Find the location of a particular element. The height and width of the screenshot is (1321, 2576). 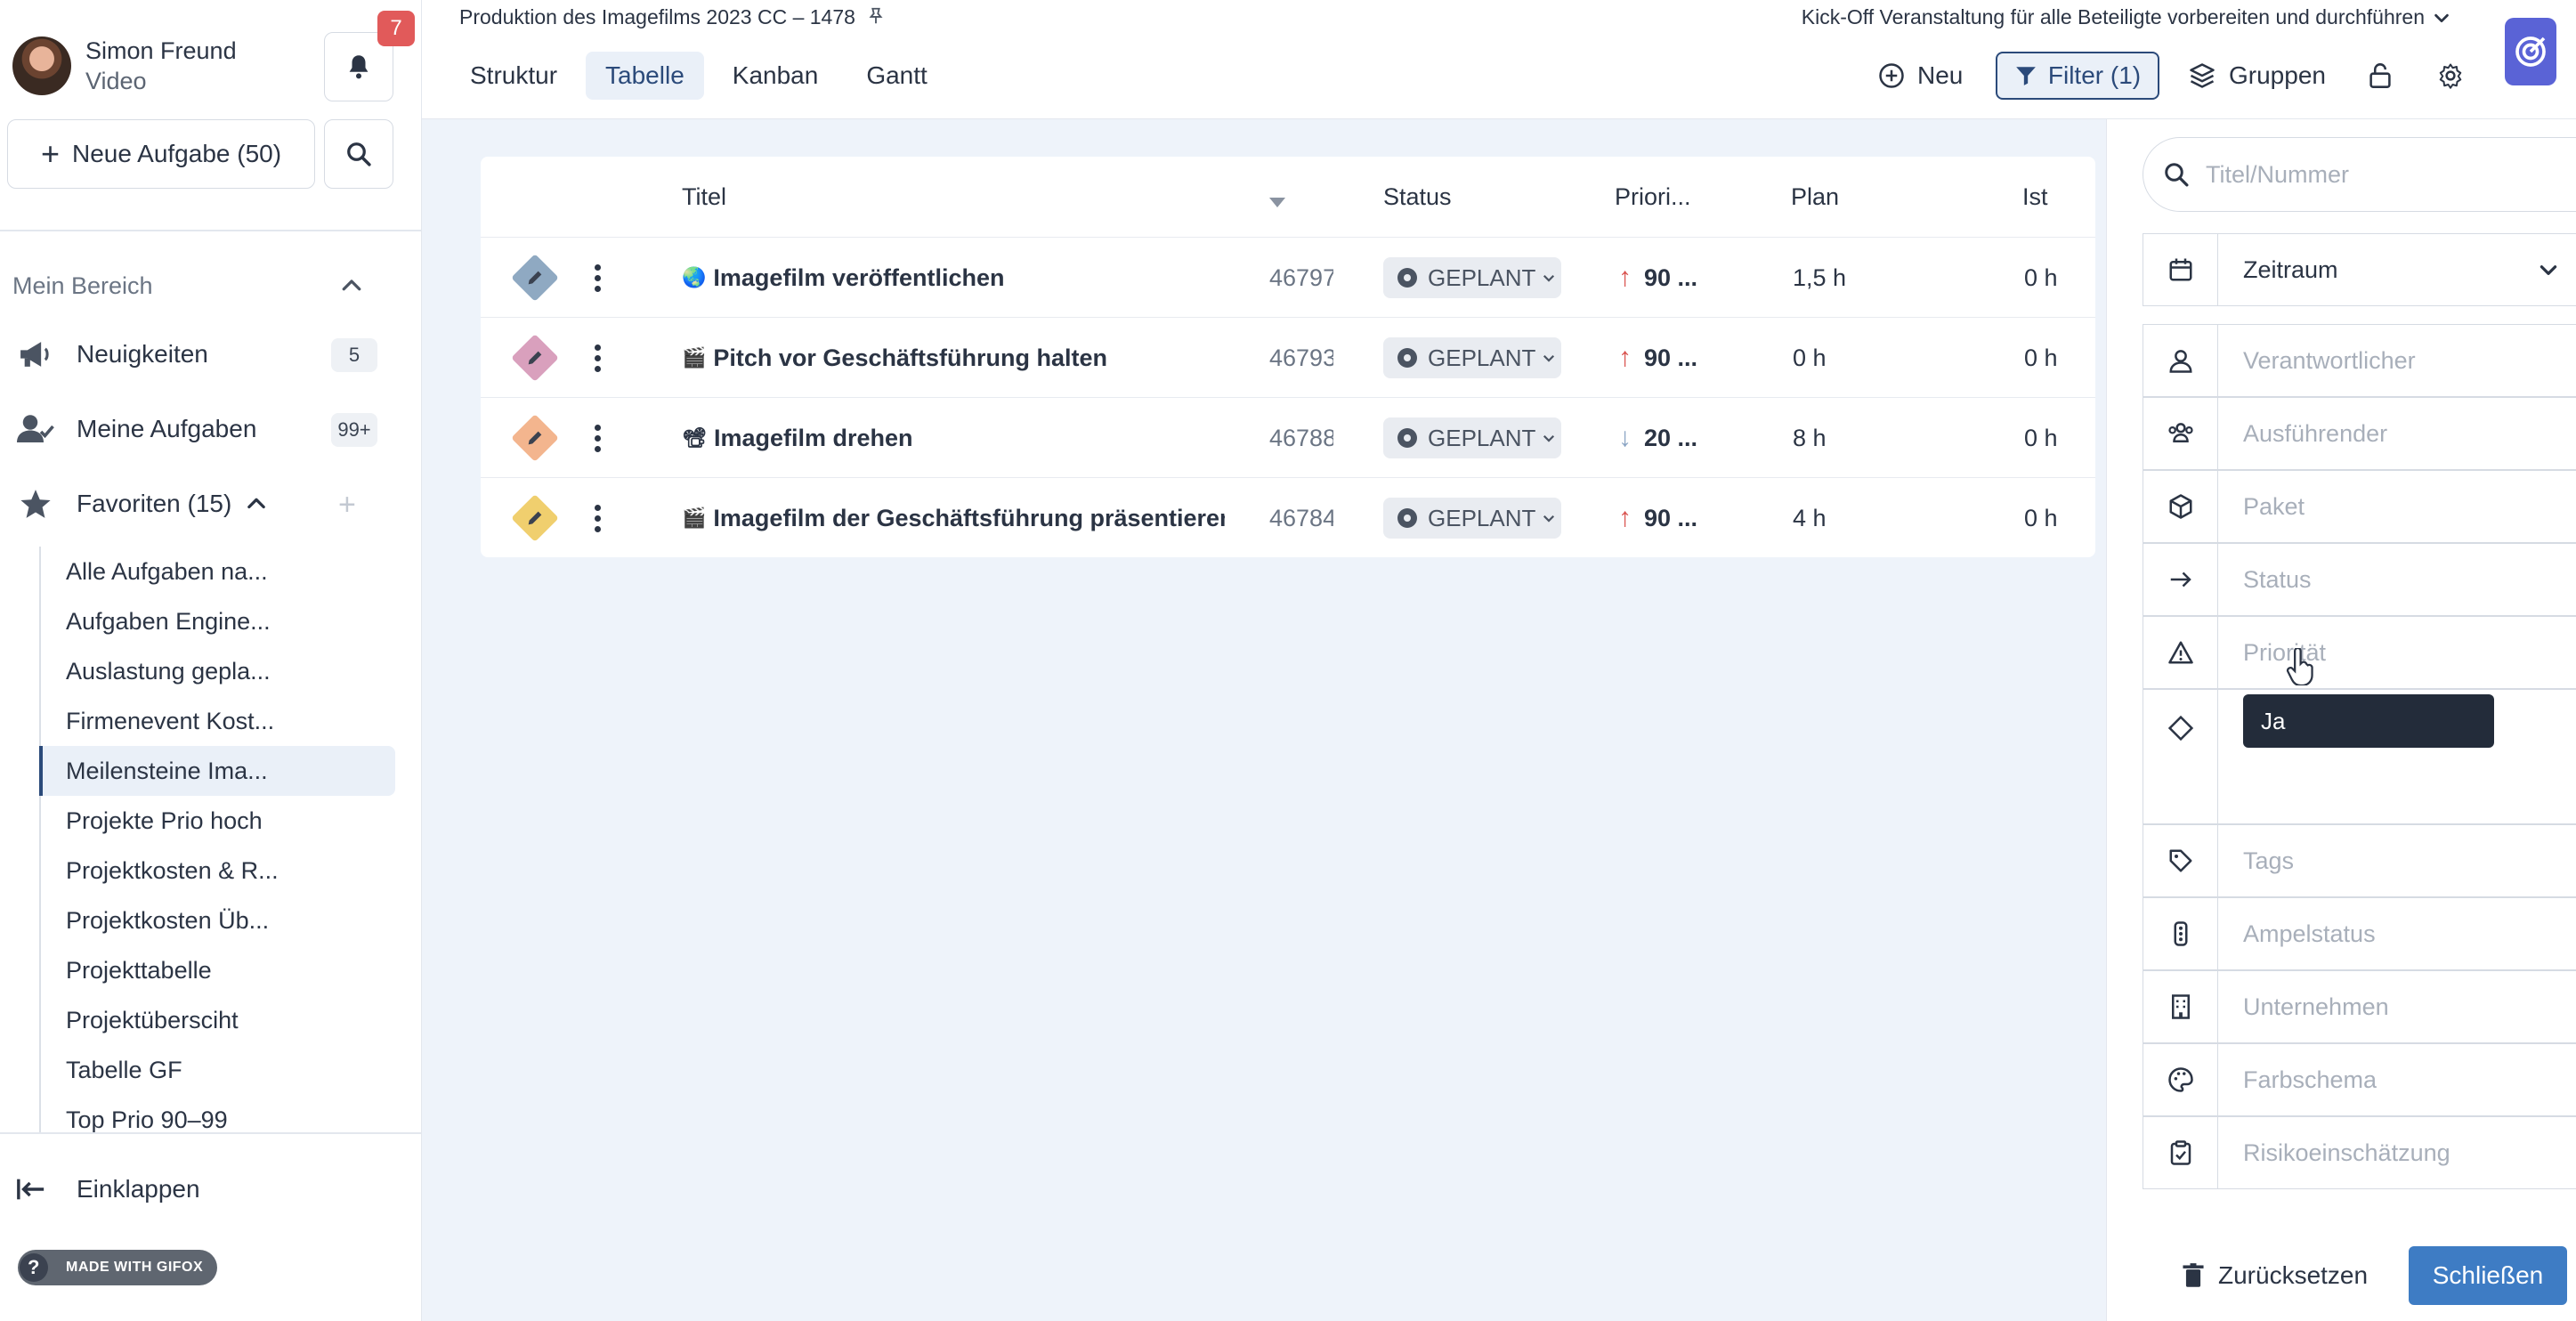

column-header-title: Titel is located at coordinates (705, 196).